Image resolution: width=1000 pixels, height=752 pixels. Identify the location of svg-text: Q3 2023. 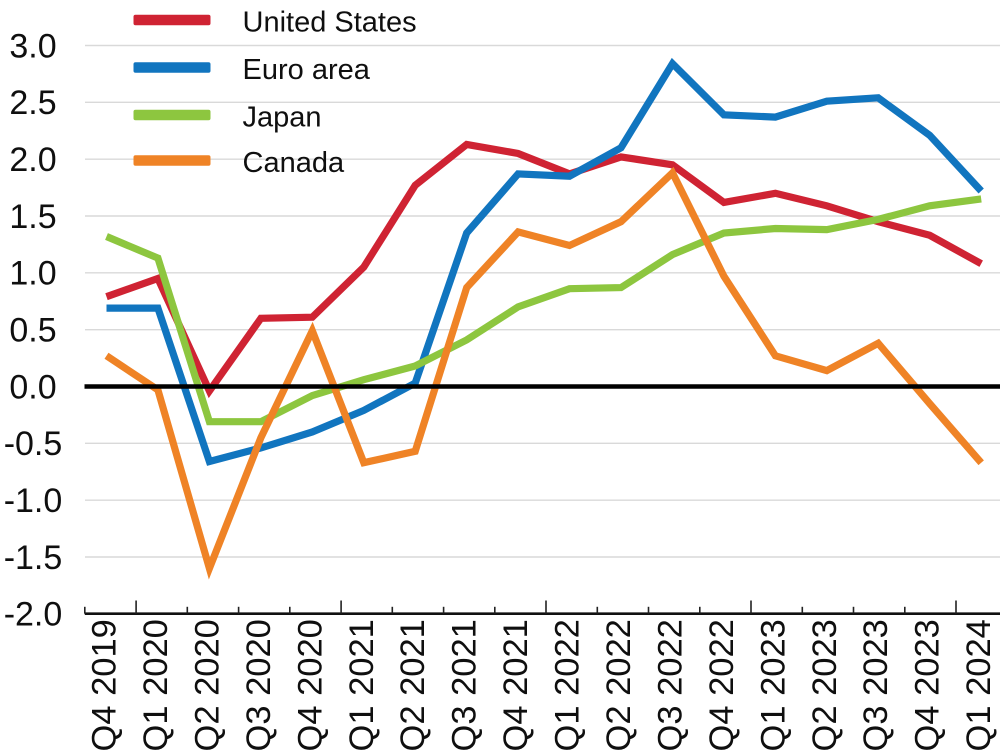
(876, 685).